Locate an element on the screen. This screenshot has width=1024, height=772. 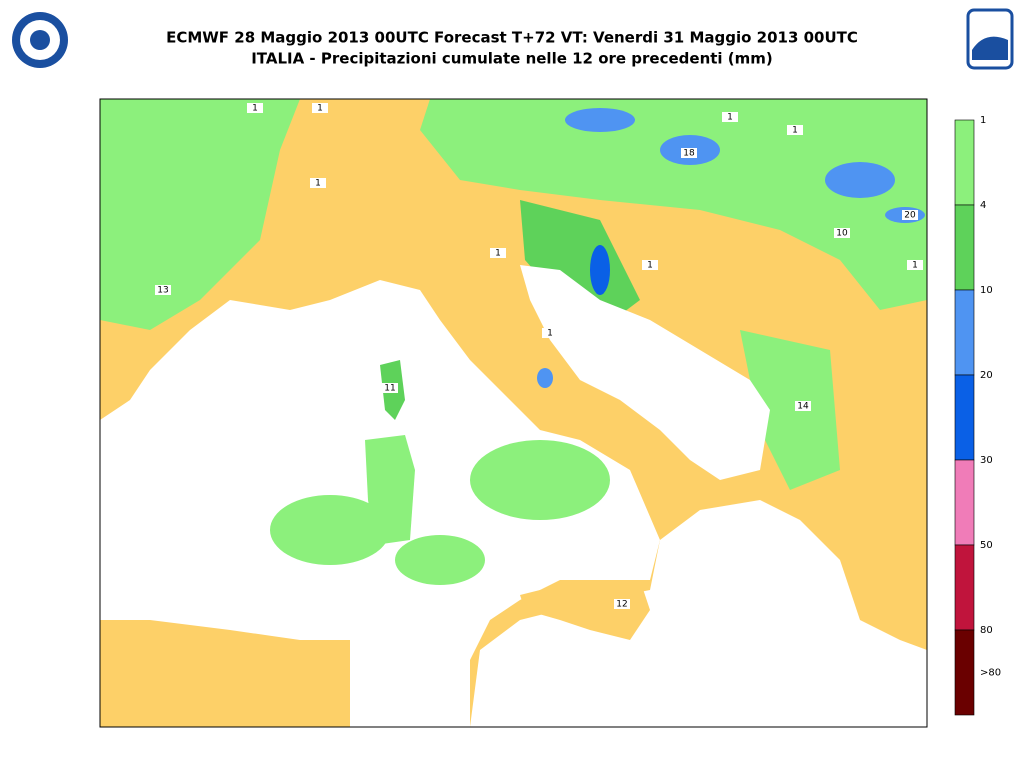
contour-label: 11 is located at coordinates (389, 389).